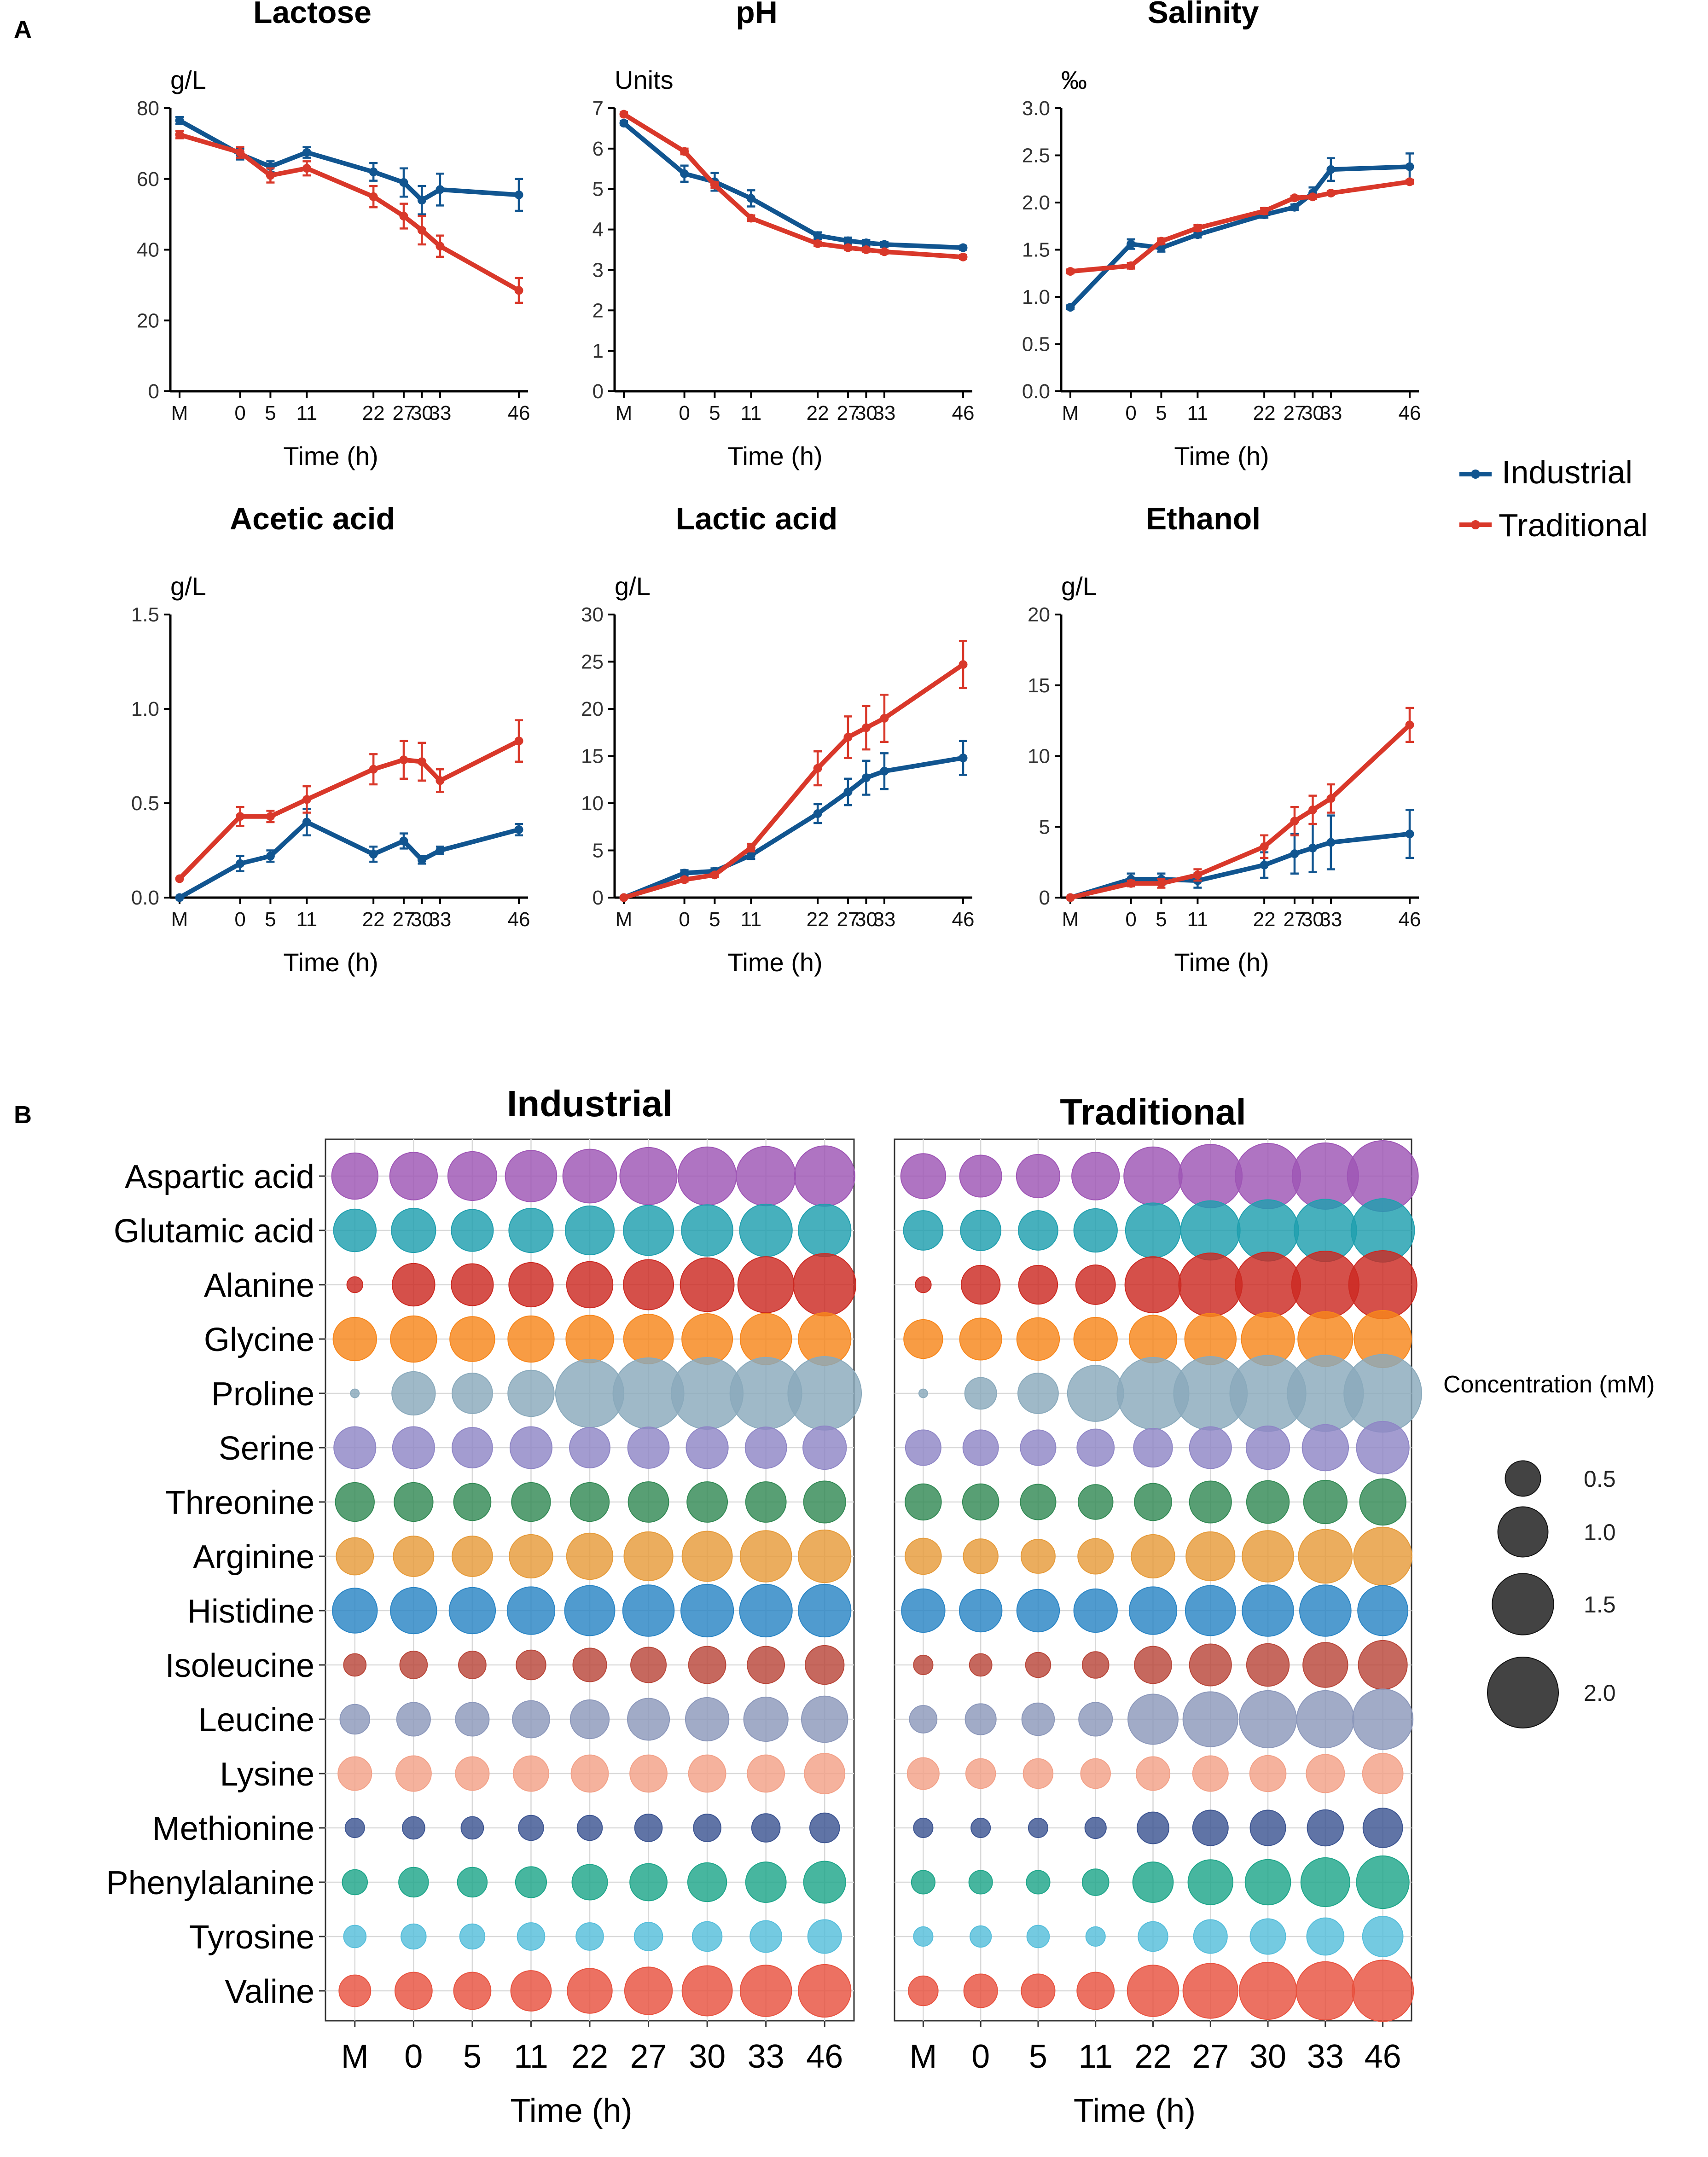 The image size is (1708, 2157). I want to click on y-tick-label: 7, so click(598, 109).